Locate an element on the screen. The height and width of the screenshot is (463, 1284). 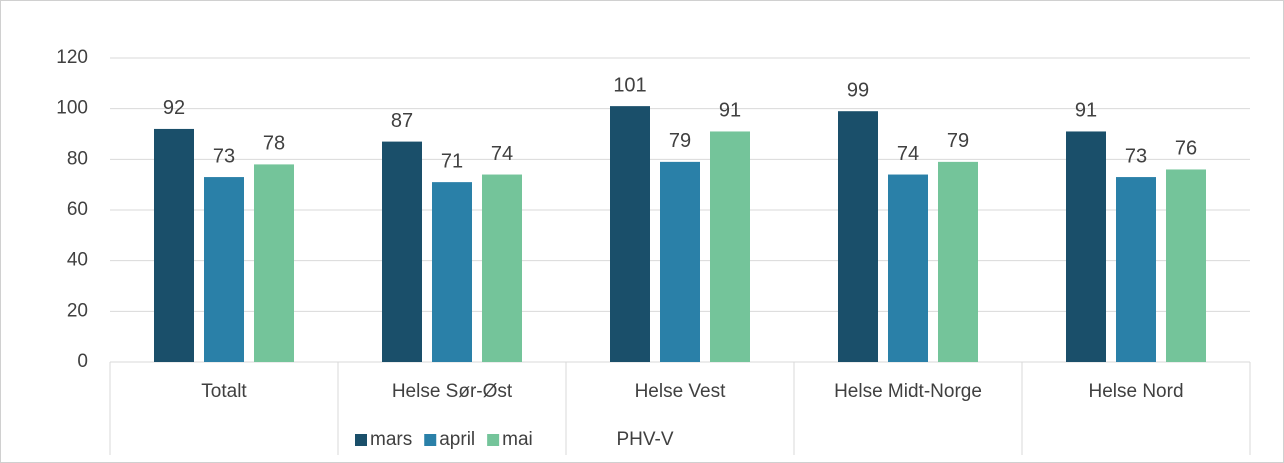
data-label: 101 is located at coordinates (629, 85).